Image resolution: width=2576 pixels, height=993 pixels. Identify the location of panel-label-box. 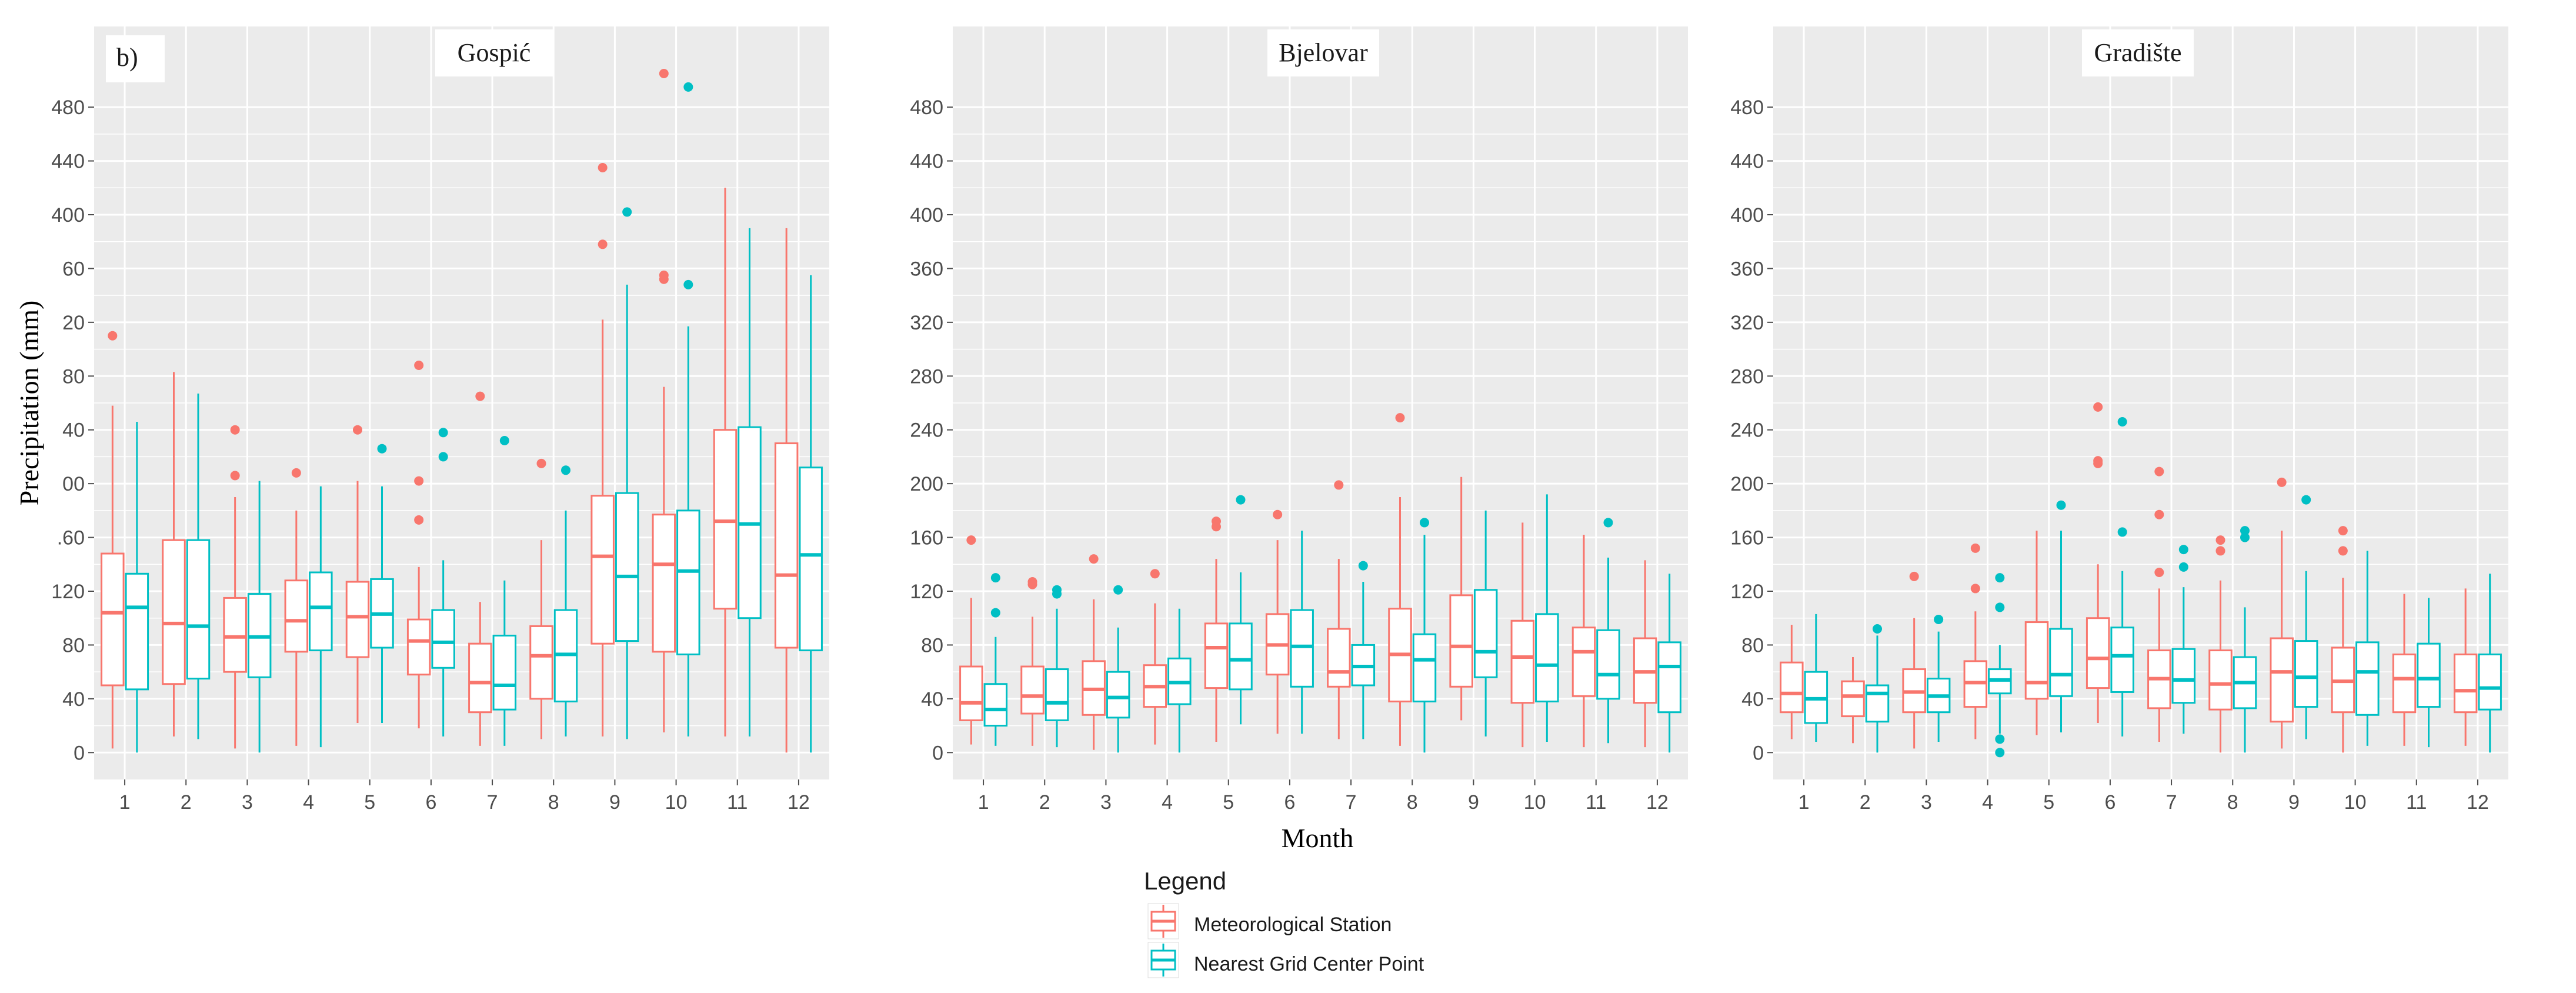
(135, 58).